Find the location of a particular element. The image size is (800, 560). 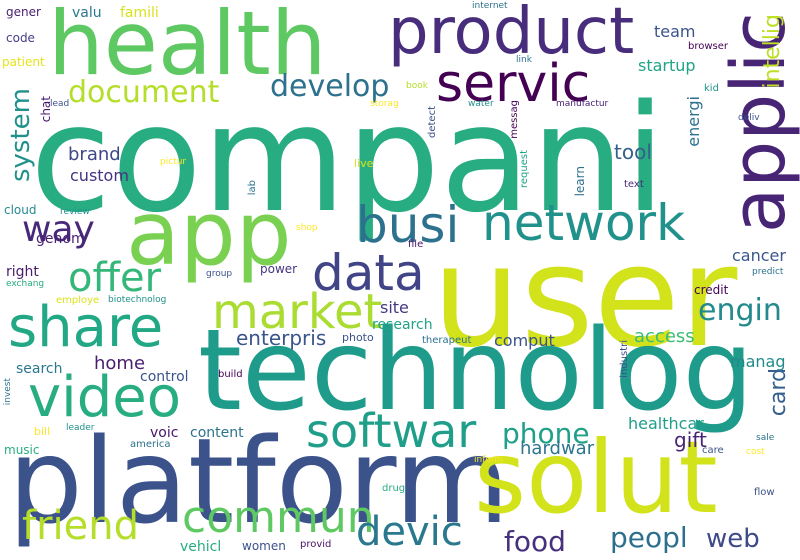

word-patient: patient is located at coordinates (23, 62).